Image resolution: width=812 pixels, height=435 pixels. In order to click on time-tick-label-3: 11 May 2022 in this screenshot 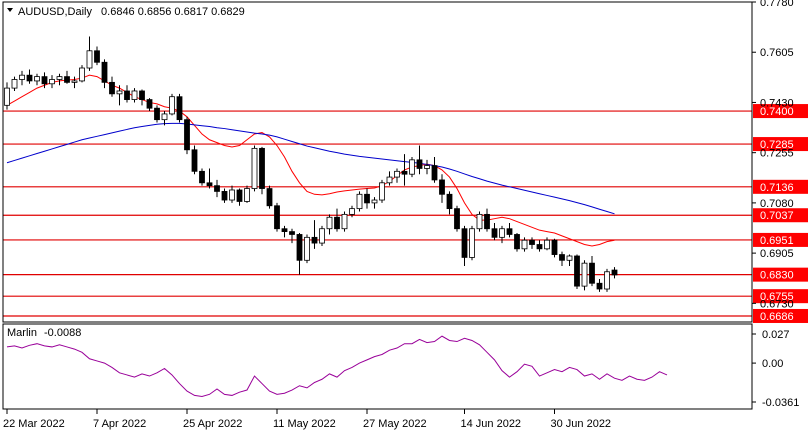, I will do `click(304, 424)`.